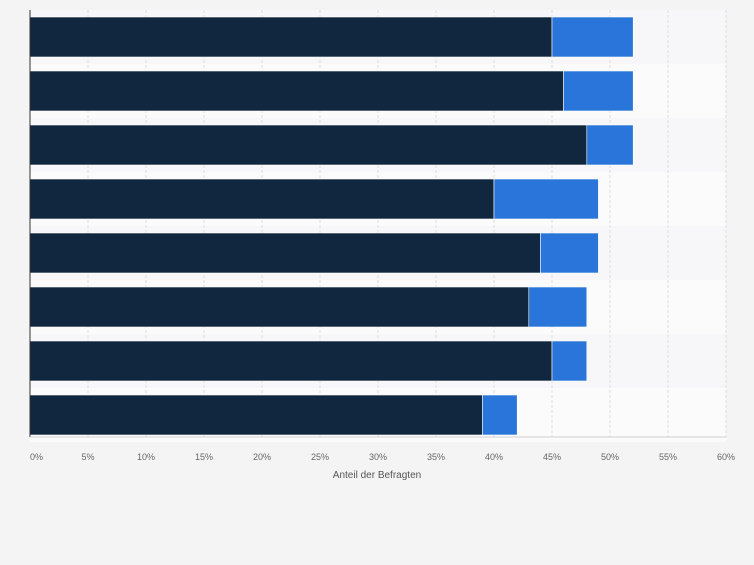 The width and height of the screenshot is (754, 565). What do you see at coordinates (436, 457) in the screenshot?
I see `x-tick-label: 35%` at bounding box center [436, 457].